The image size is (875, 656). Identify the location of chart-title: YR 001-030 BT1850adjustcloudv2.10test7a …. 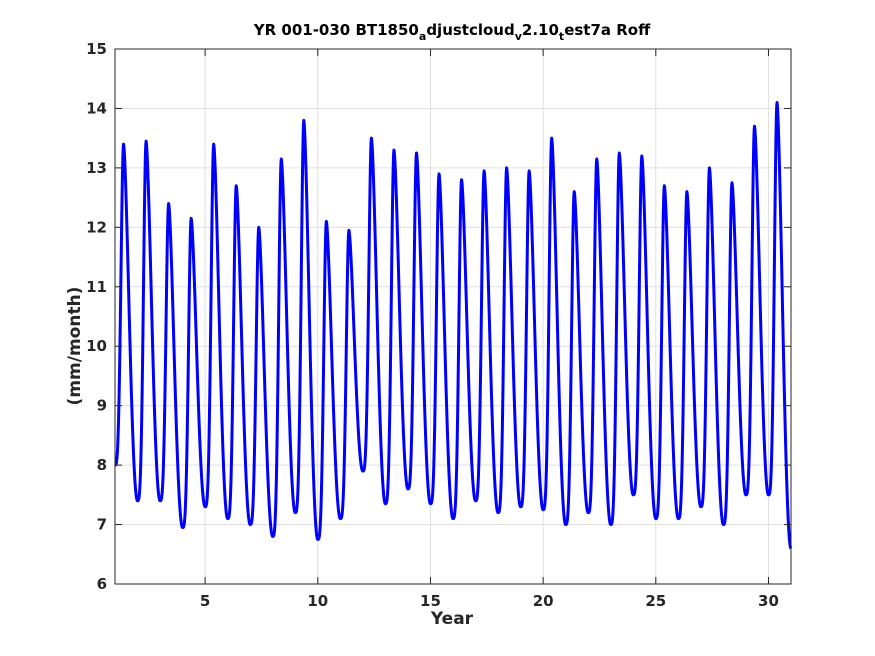
(452, 32).